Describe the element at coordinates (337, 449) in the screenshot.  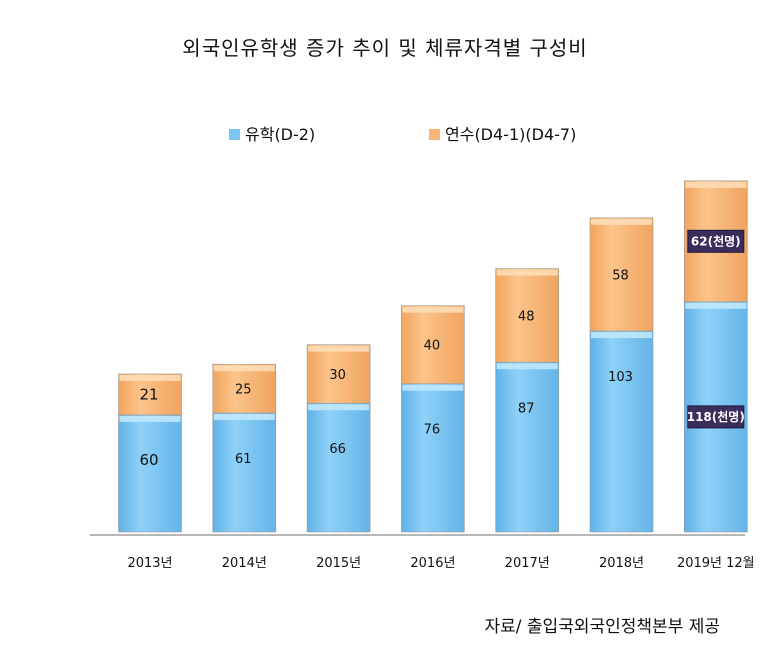
I see `data-label-study-2: 66` at that location.